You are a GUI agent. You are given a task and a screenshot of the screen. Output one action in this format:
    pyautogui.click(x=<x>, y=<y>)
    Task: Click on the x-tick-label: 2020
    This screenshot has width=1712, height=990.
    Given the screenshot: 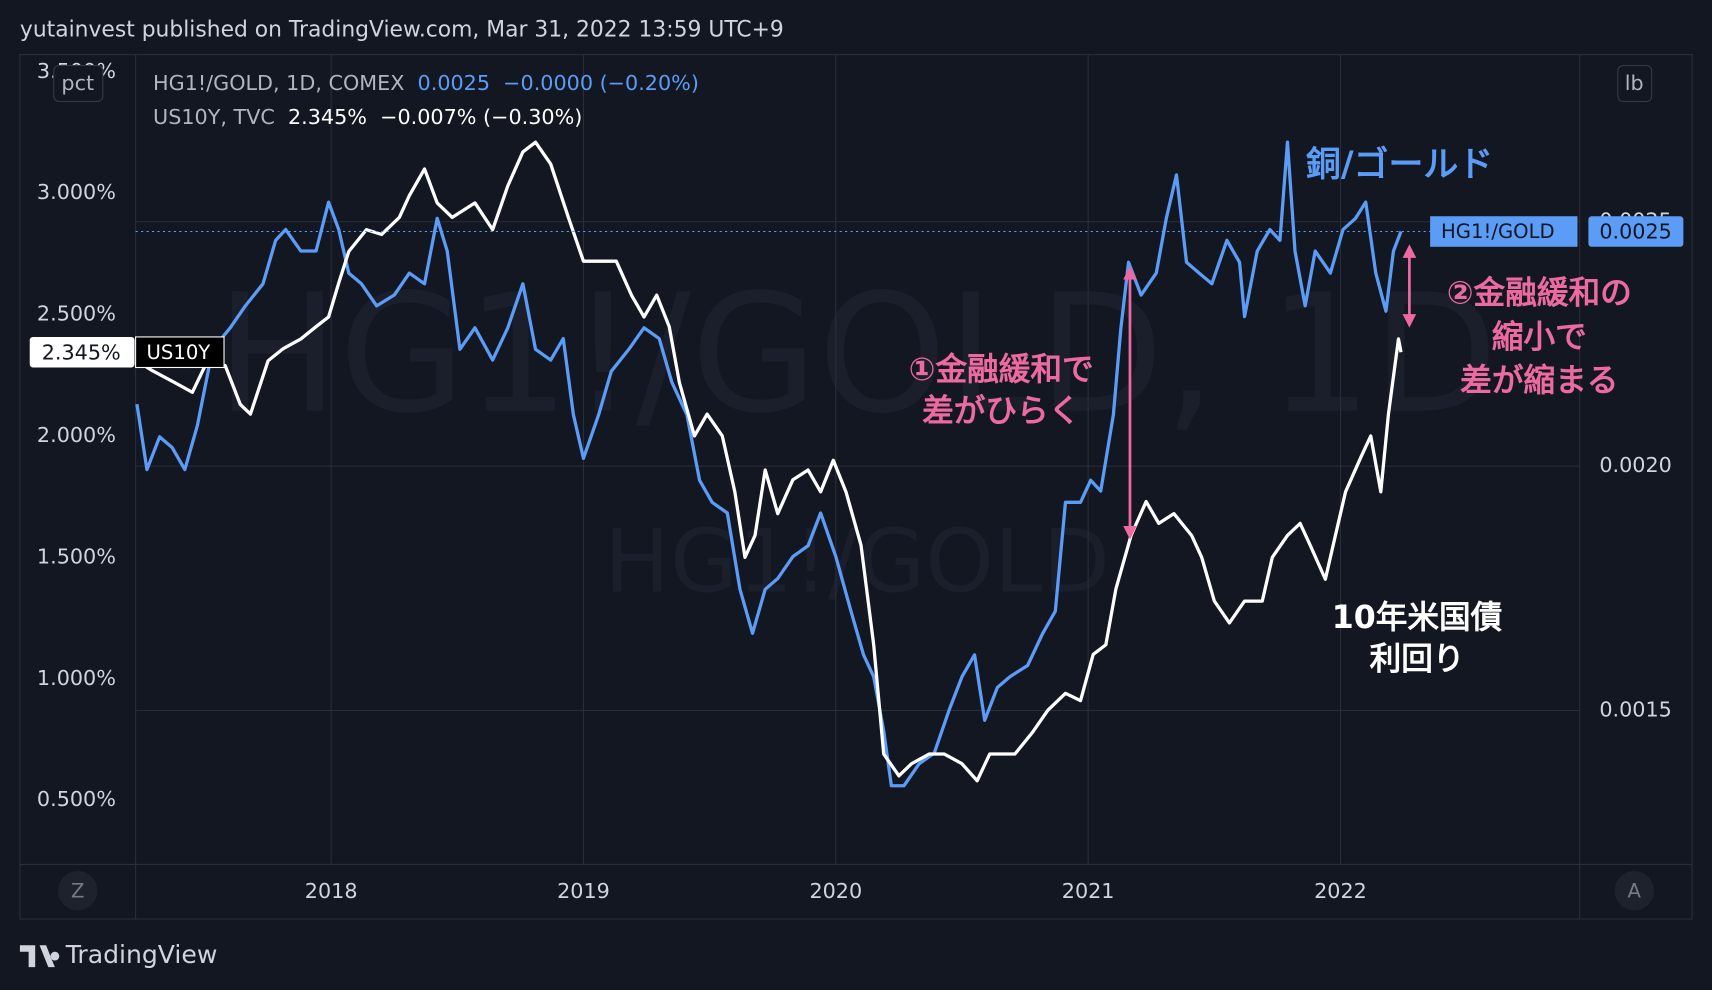 What is the action you would take?
    pyautogui.click(x=835, y=891)
    